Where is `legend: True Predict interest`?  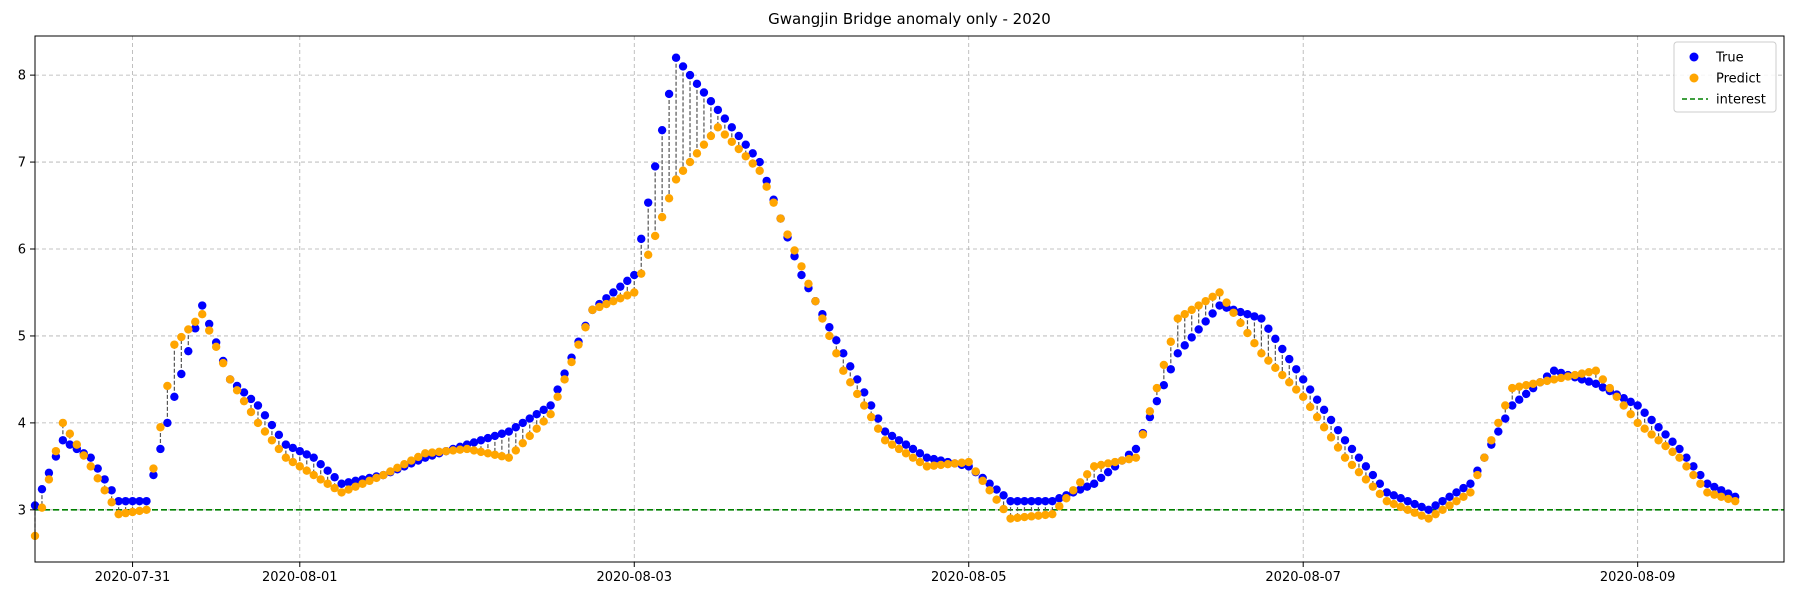
legend: True Predict interest is located at coordinates (1725, 77).